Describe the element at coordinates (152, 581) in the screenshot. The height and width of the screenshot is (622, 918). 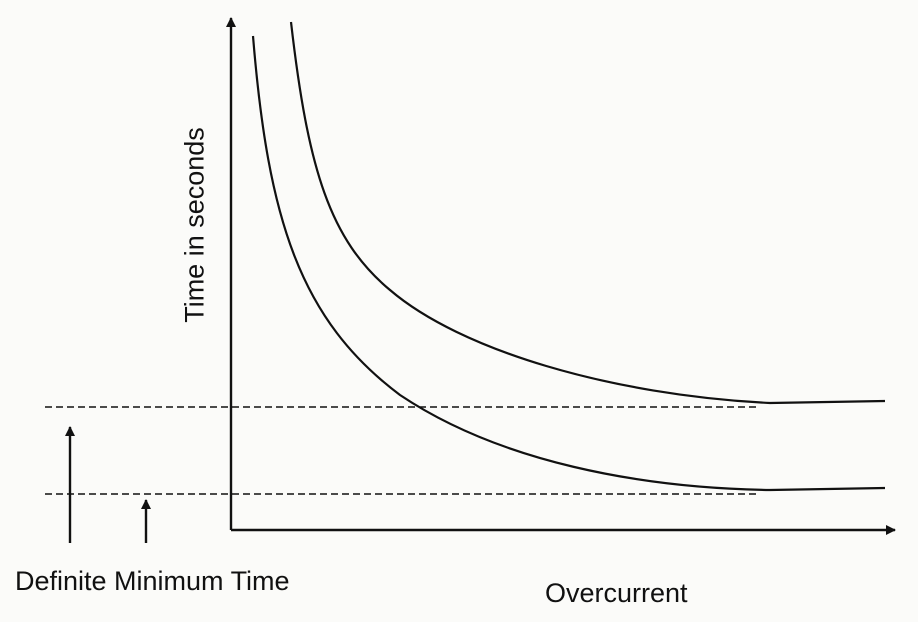
I see `definite-minimum-time-label: Definite Minimum Time` at that location.